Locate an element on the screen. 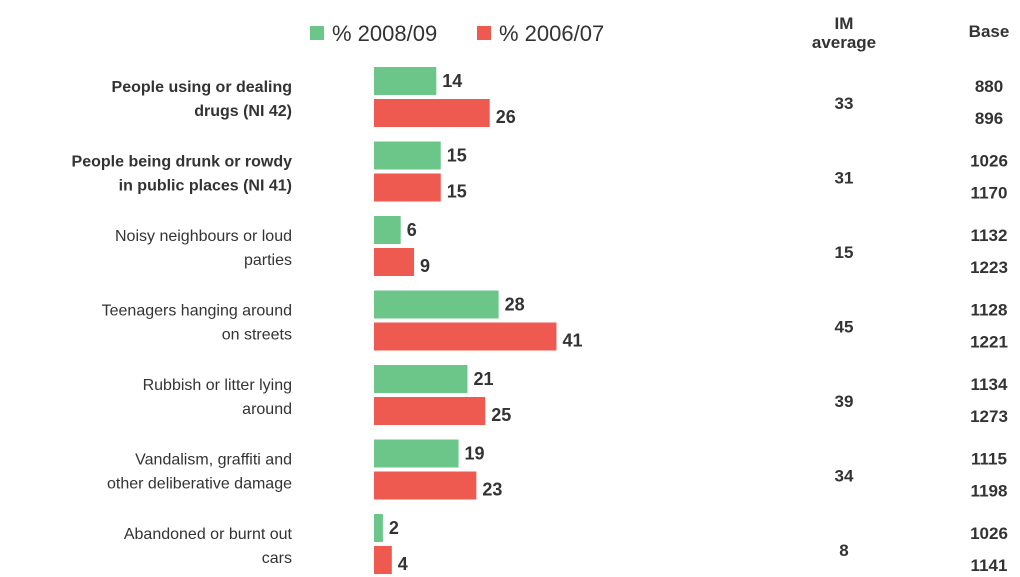  category-label: drugs (NI 42) is located at coordinates (243, 111).